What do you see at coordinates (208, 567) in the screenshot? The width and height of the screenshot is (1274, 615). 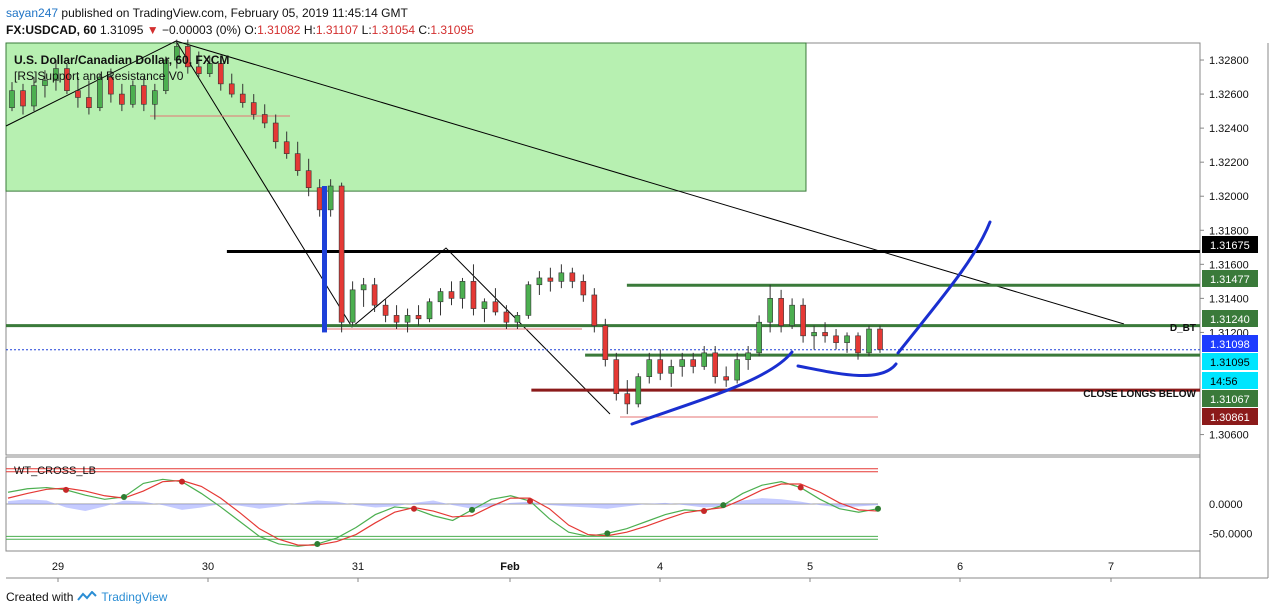 I see `time-tick-label: 30` at bounding box center [208, 567].